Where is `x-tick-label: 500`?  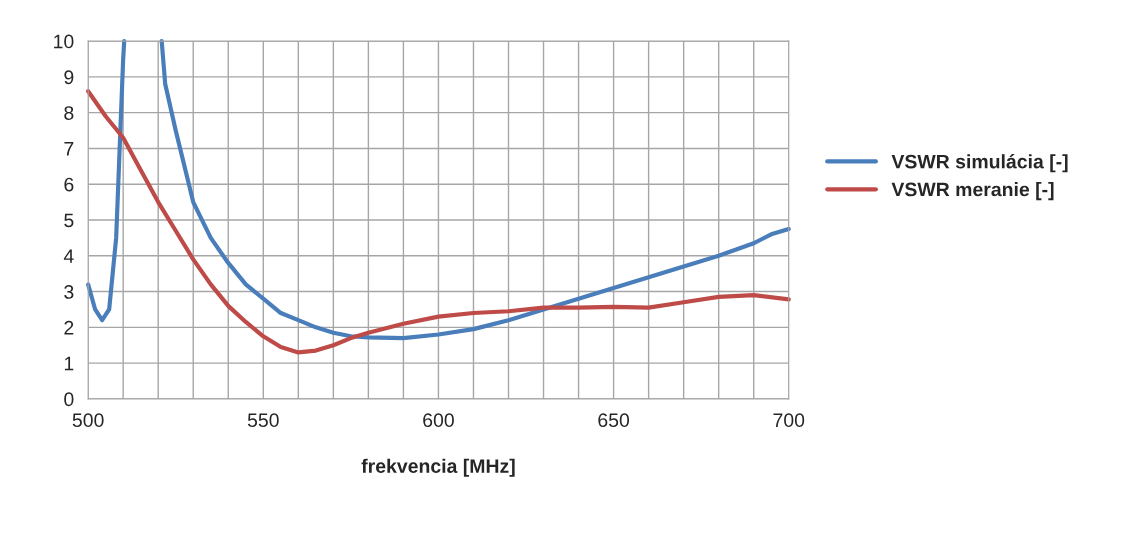
x-tick-label: 500 is located at coordinates (88, 420).